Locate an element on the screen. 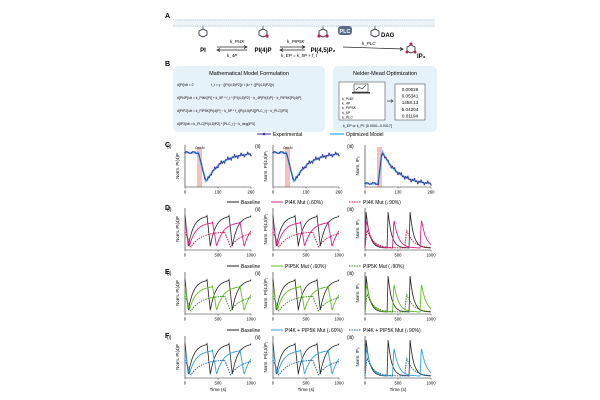 The height and width of the screenshot is (400, 600). param-label: k_PLC is located at coordinates (347, 117).